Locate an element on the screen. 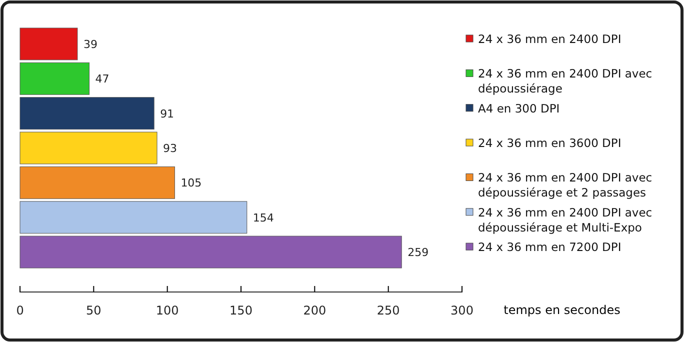 The width and height of the screenshot is (684, 342). legend-label: 24 x 36 mm en 2400 DPI avec dépoussiérage is located at coordinates (565, 81).